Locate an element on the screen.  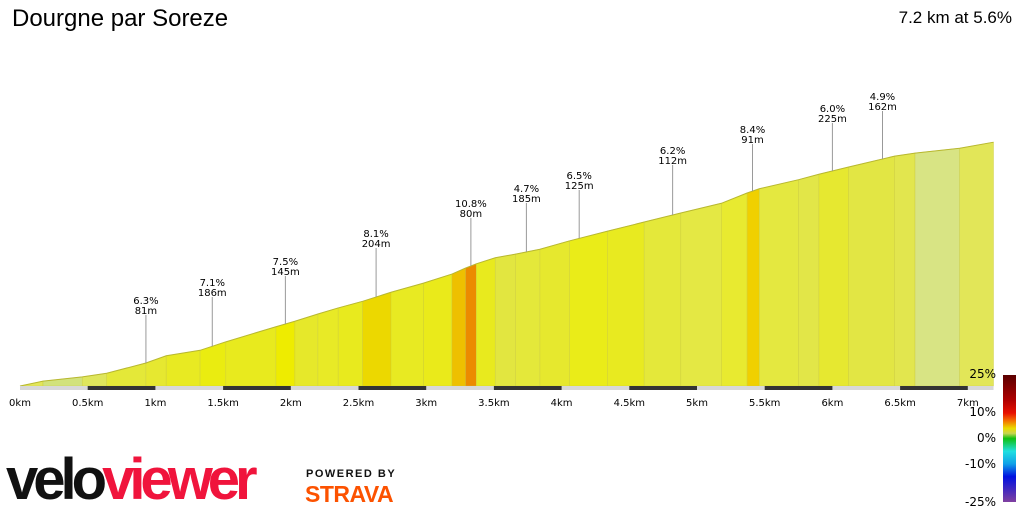
annotation-length: 125m is located at coordinates (579, 186).